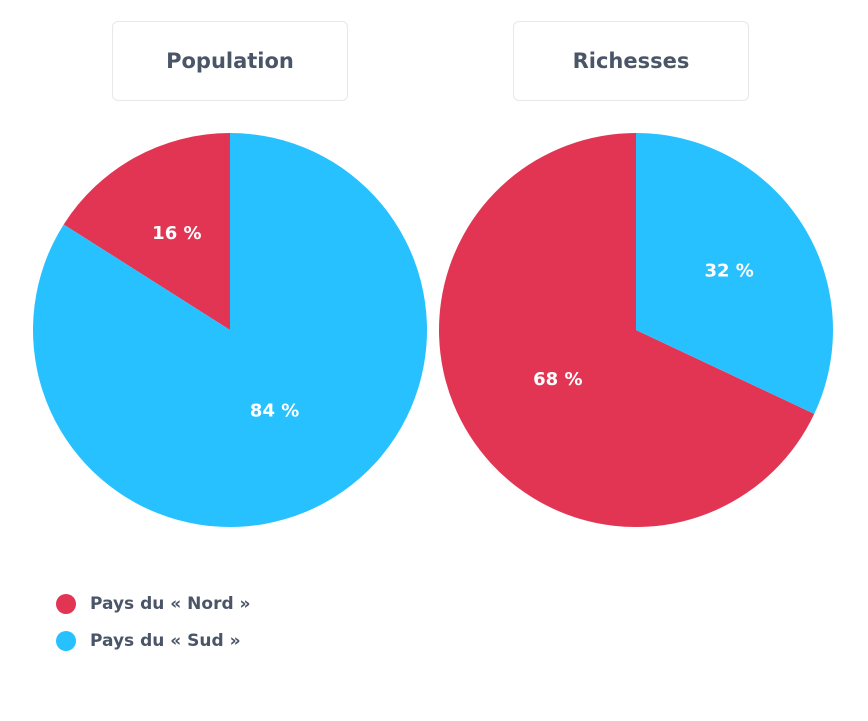  Describe the element at coordinates (176, 233) in the screenshot. I see `pie-population-label-nord: 16 %` at that location.